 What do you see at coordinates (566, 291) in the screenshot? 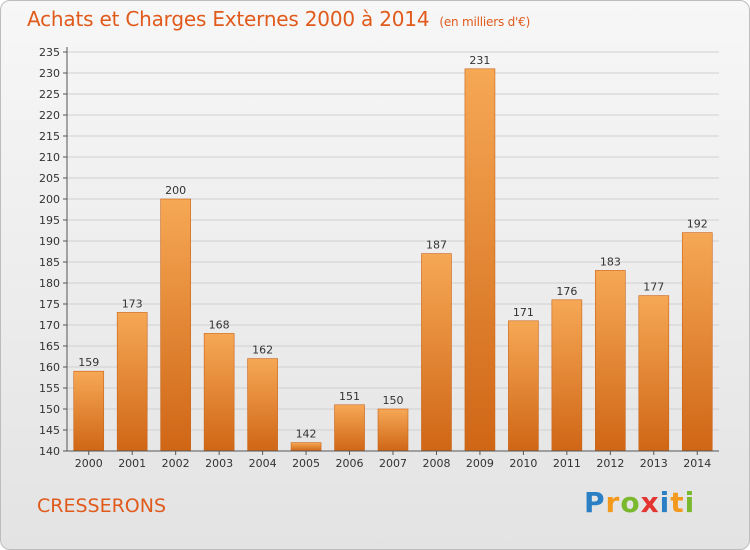
I see `data-label: 176` at bounding box center [566, 291].